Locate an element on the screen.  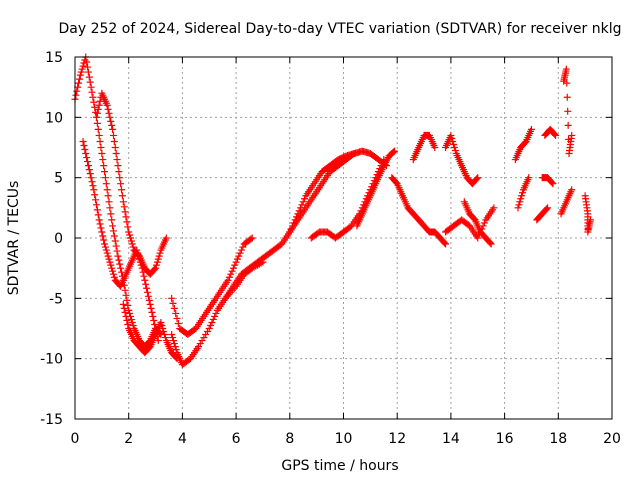
series-arc-n is located at coordinates (470, 223).